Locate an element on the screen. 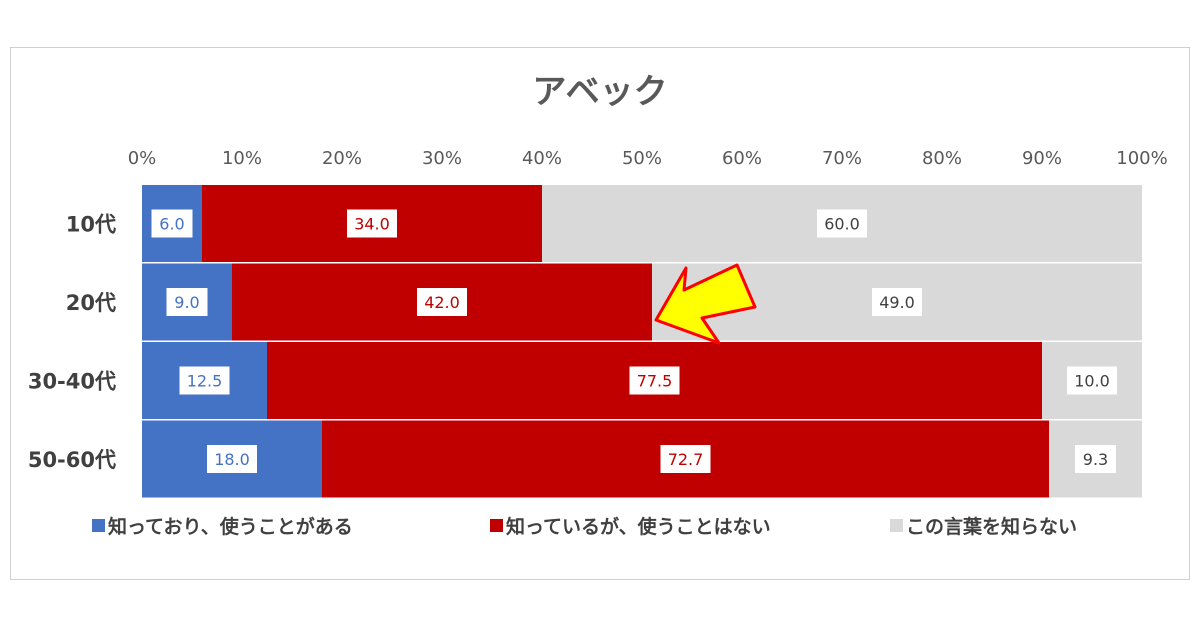  data-label: 10.0 is located at coordinates (1092, 381).